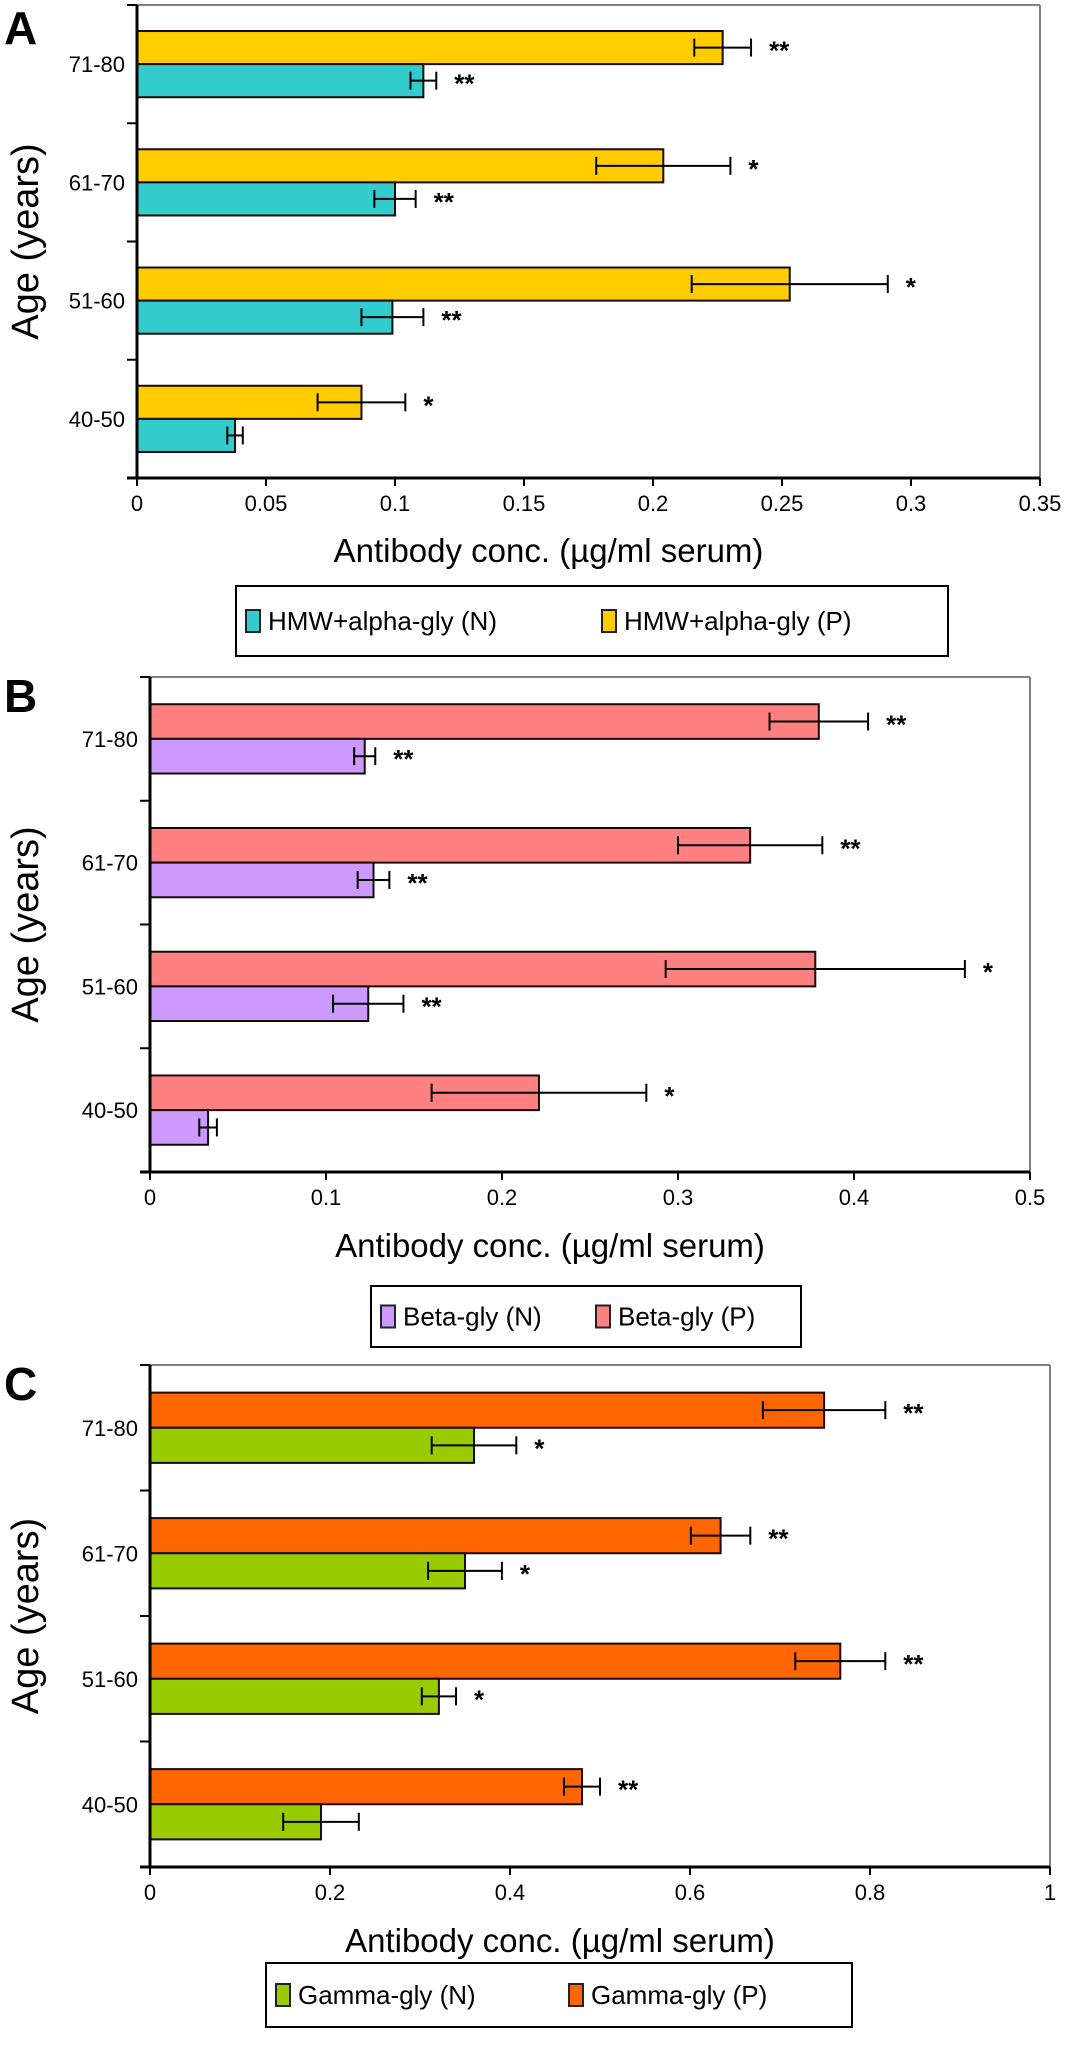 Image resolution: width=1086 pixels, height=2045 pixels. What do you see at coordinates (1050, 1892) in the screenshot?
I see `x-tick-label: 1` at bounding box center [1050, 1892].